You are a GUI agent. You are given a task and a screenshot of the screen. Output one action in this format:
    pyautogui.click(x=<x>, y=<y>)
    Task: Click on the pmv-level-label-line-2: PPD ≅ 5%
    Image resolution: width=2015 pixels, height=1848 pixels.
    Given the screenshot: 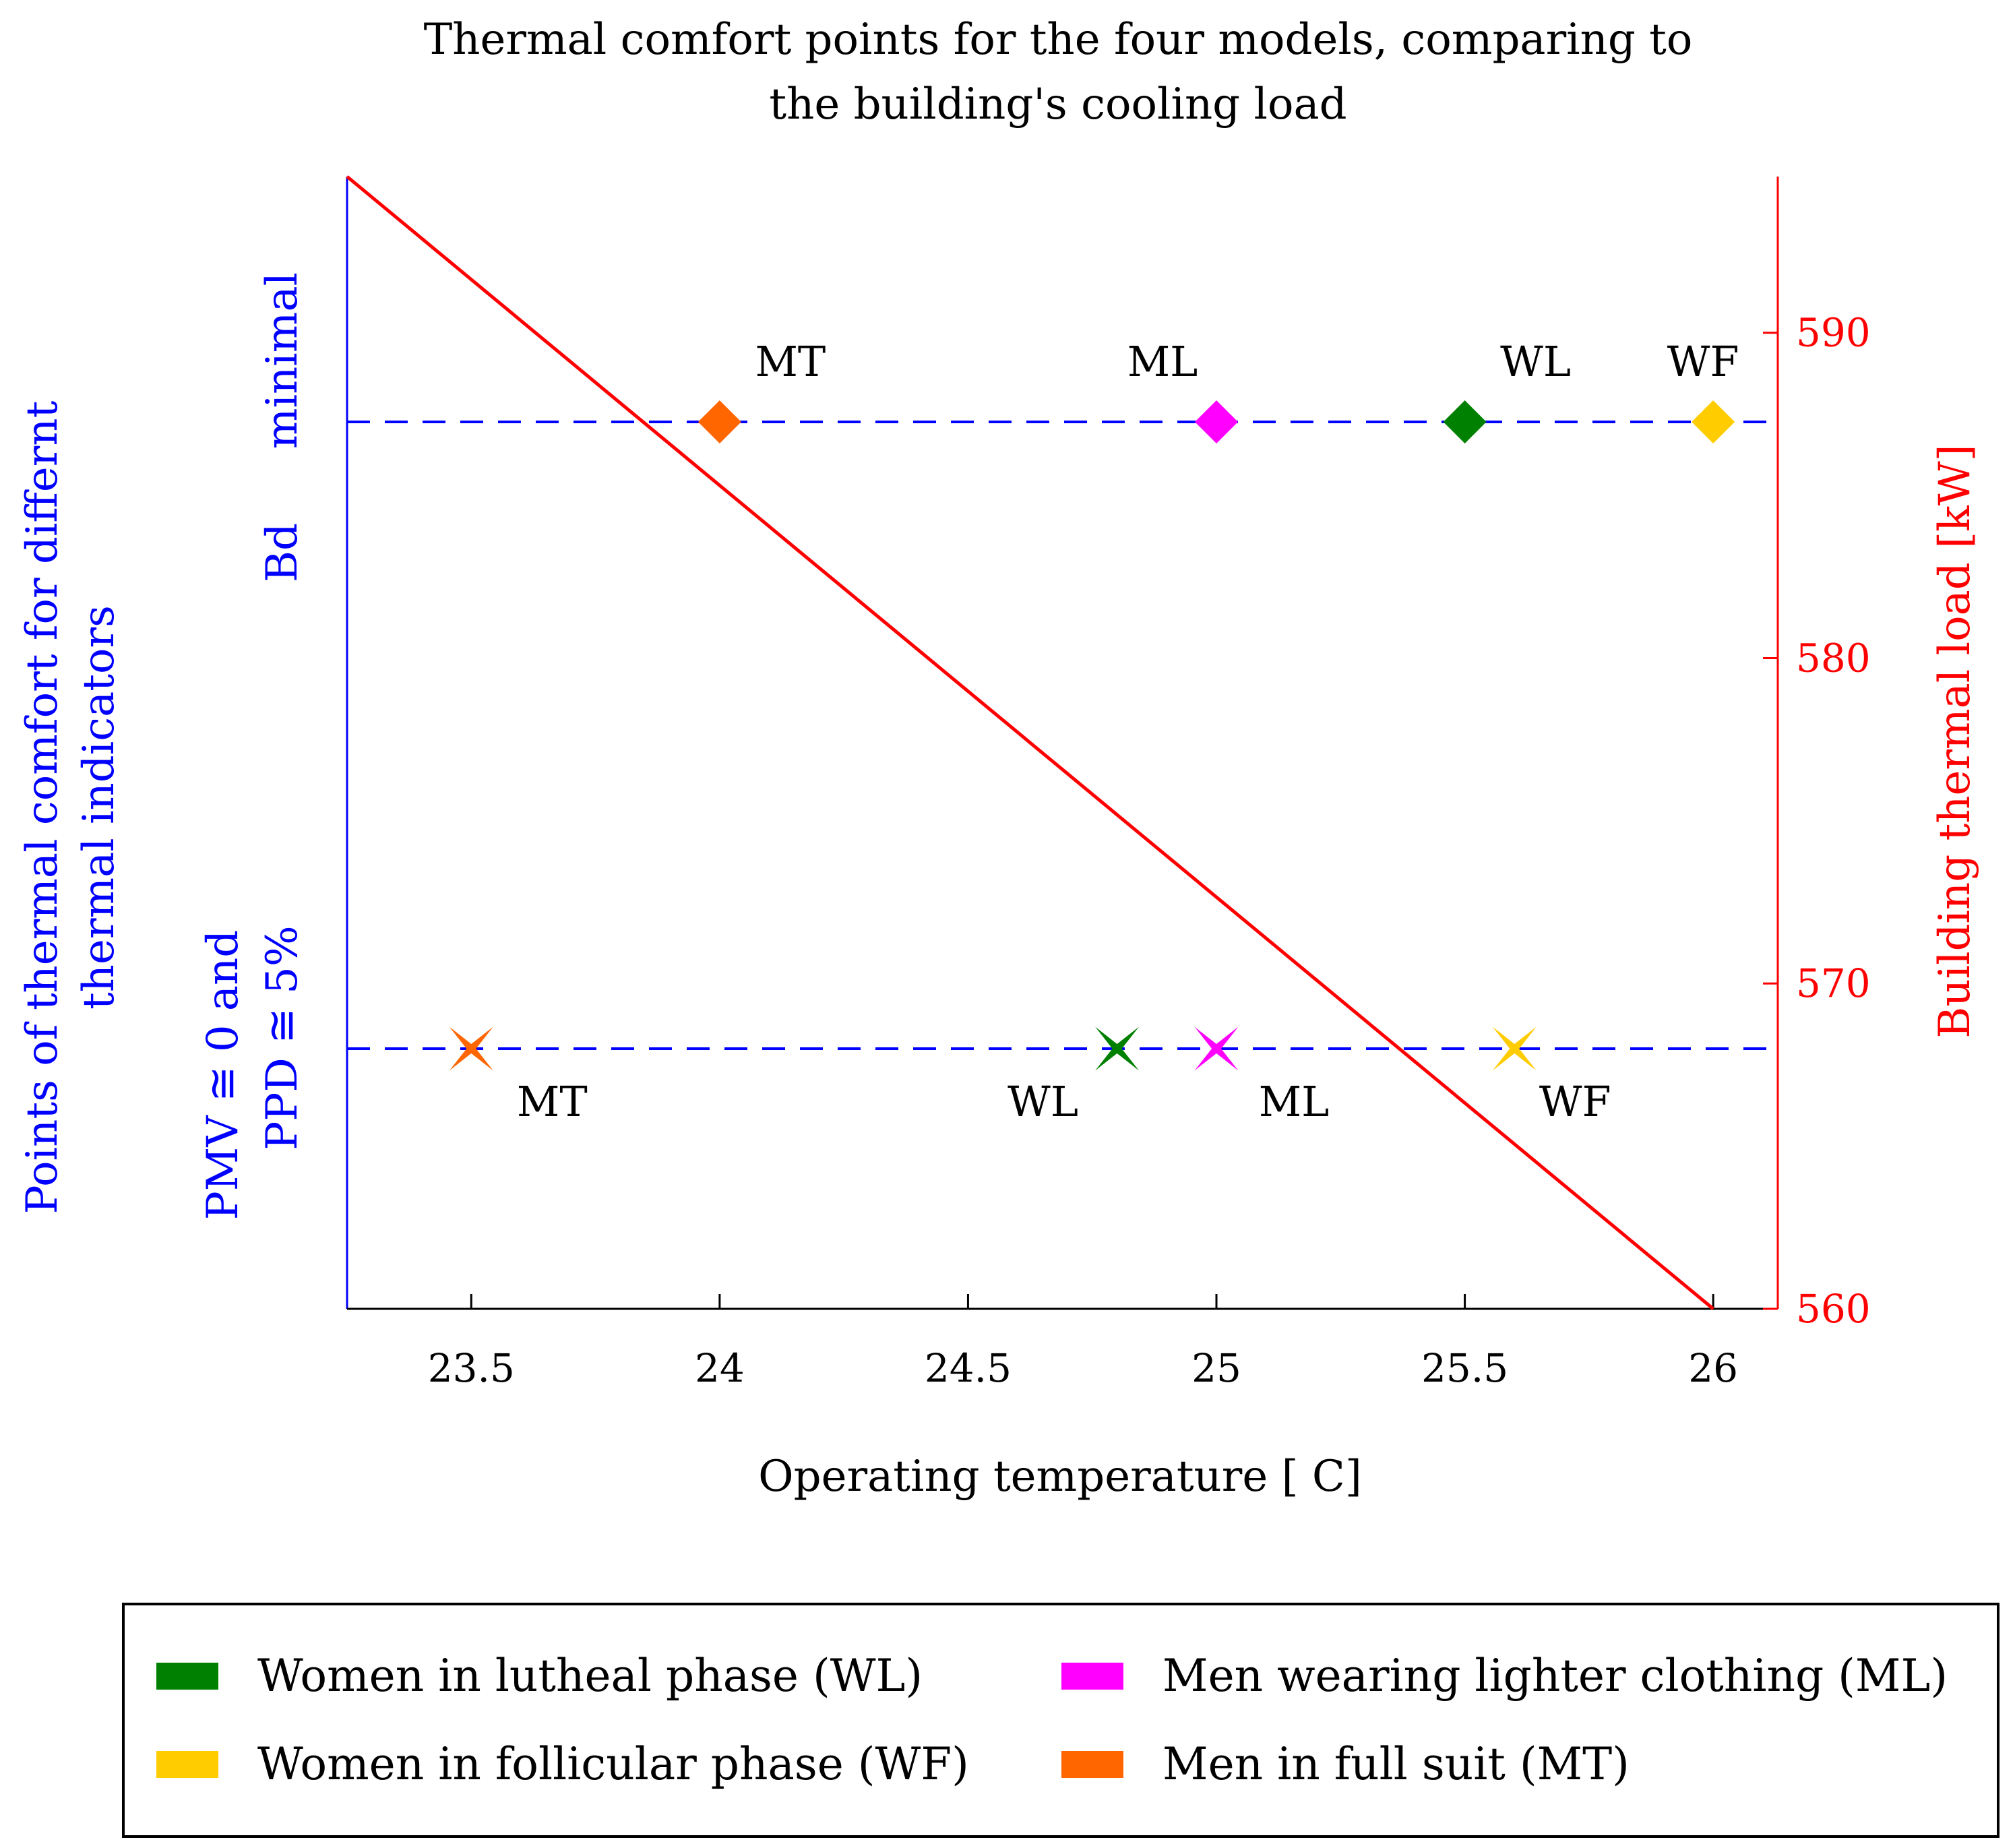 What is the action you would take?
    pyautogui.click(x=282, y=1037)
    